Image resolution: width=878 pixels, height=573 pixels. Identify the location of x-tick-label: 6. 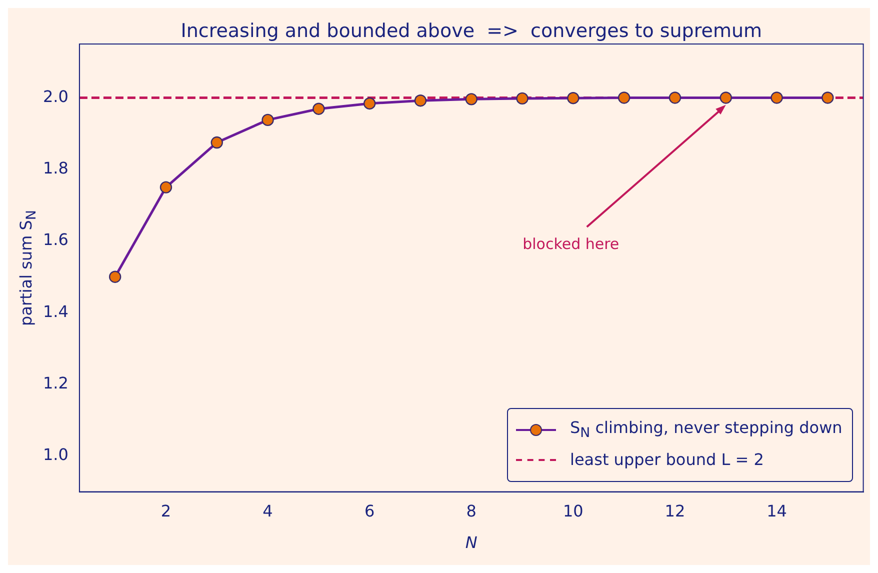
(369, 511).